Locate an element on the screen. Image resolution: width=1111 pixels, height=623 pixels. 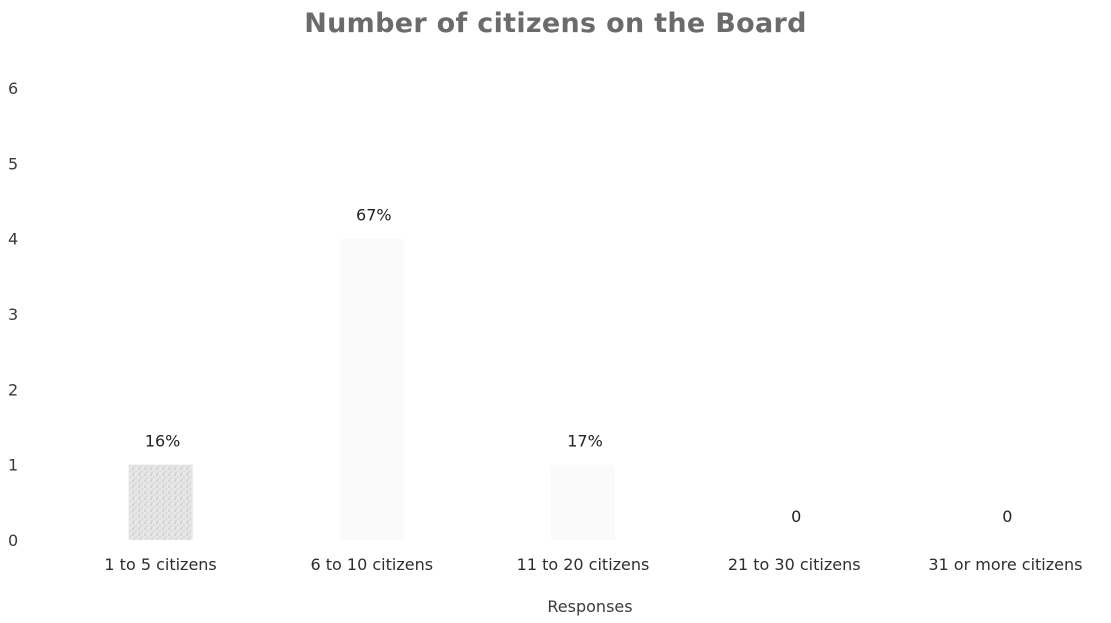
x-axis-title: Responses is located at coordinates (589, 606).